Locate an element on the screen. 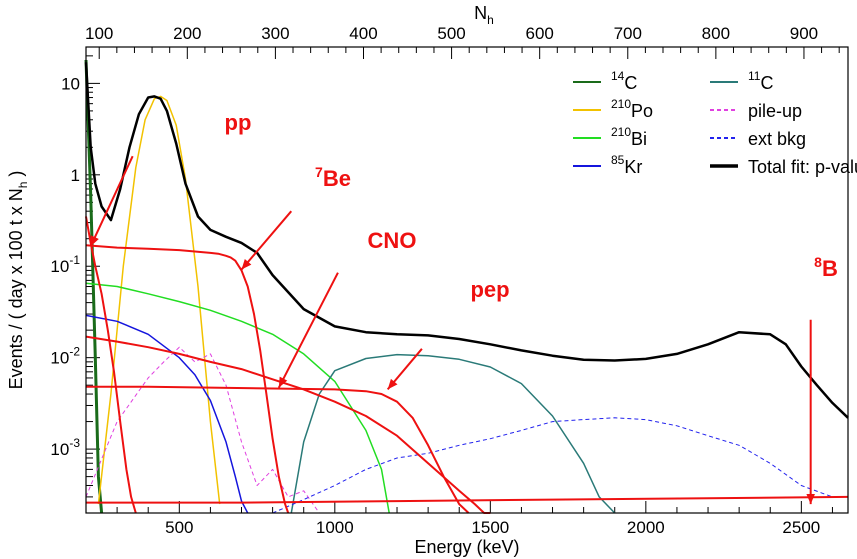 This screenshot has width=857, height=559. legend-sup: 11 is located at coordinates (754, 76).